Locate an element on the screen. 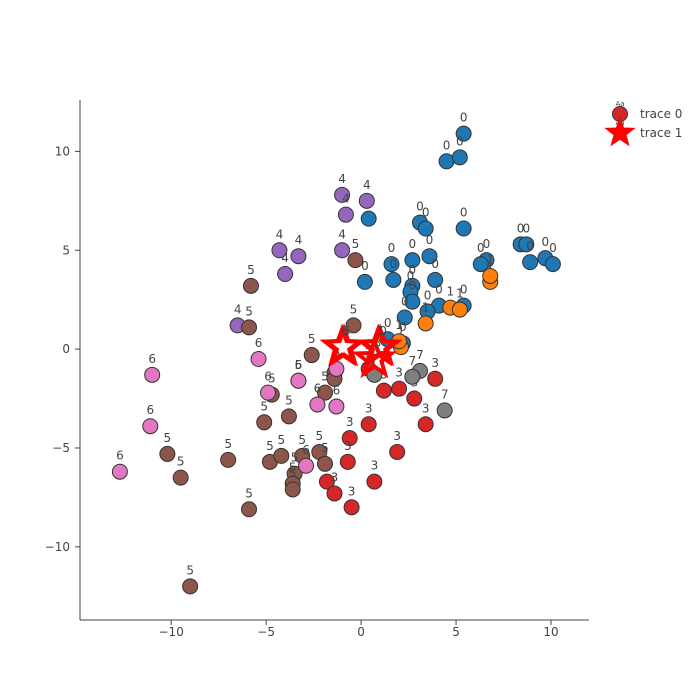 The width and height of the screenshot is (700, 700). y-tick-label: −5 is located at coordinates (61, 448).